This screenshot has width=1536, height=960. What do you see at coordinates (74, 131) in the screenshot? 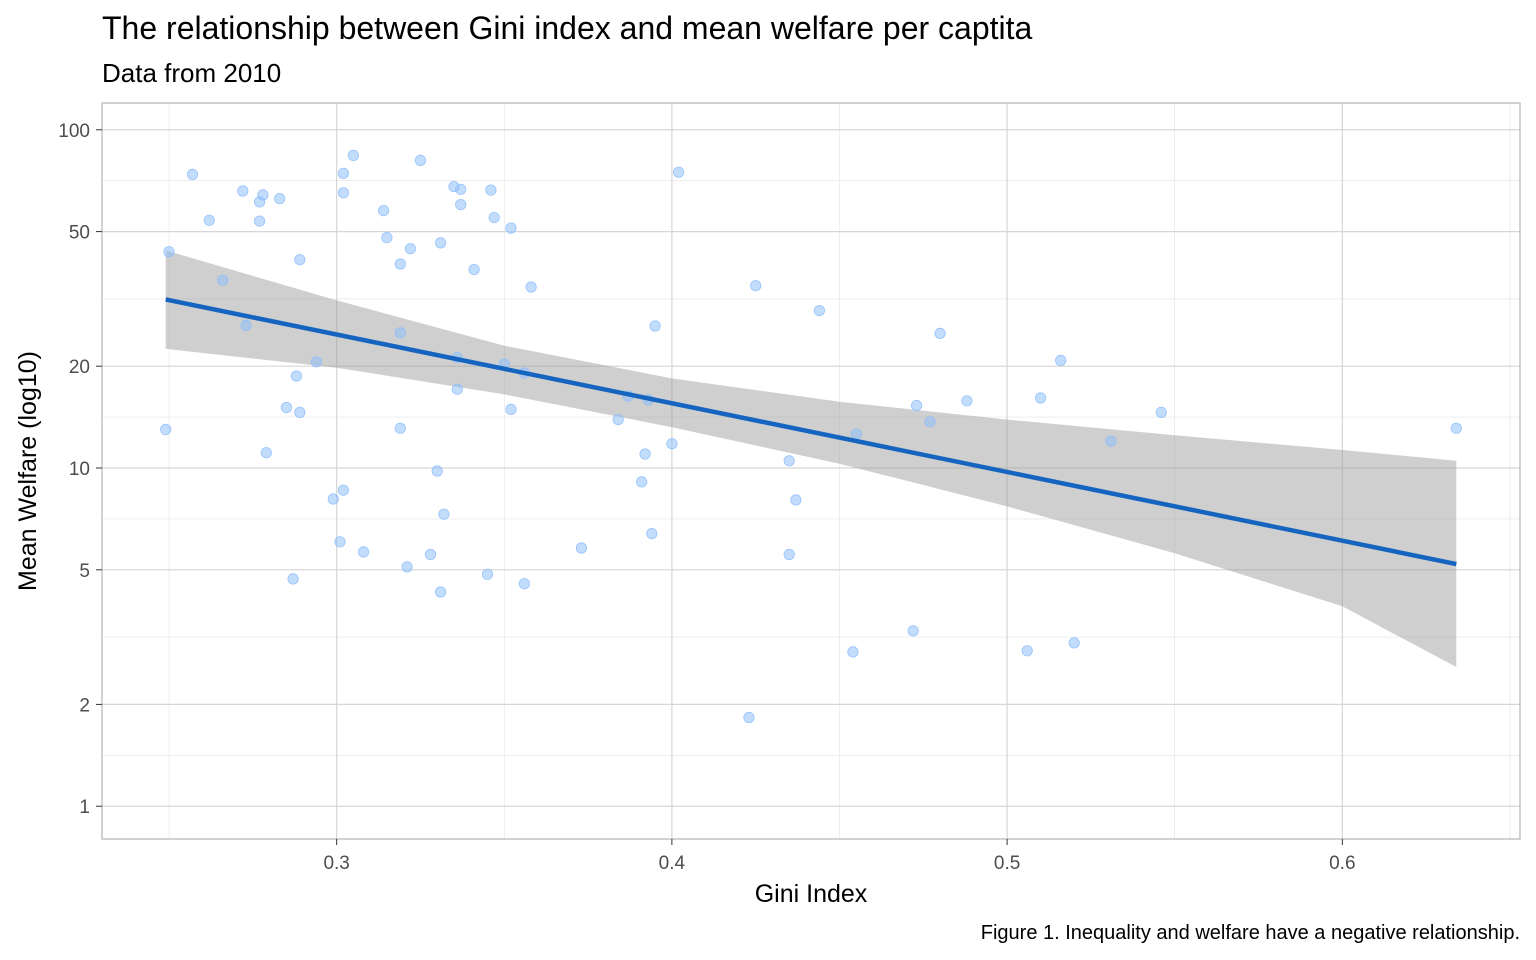
I see `y-tick-label: 100` at bounding box center [74, 131].